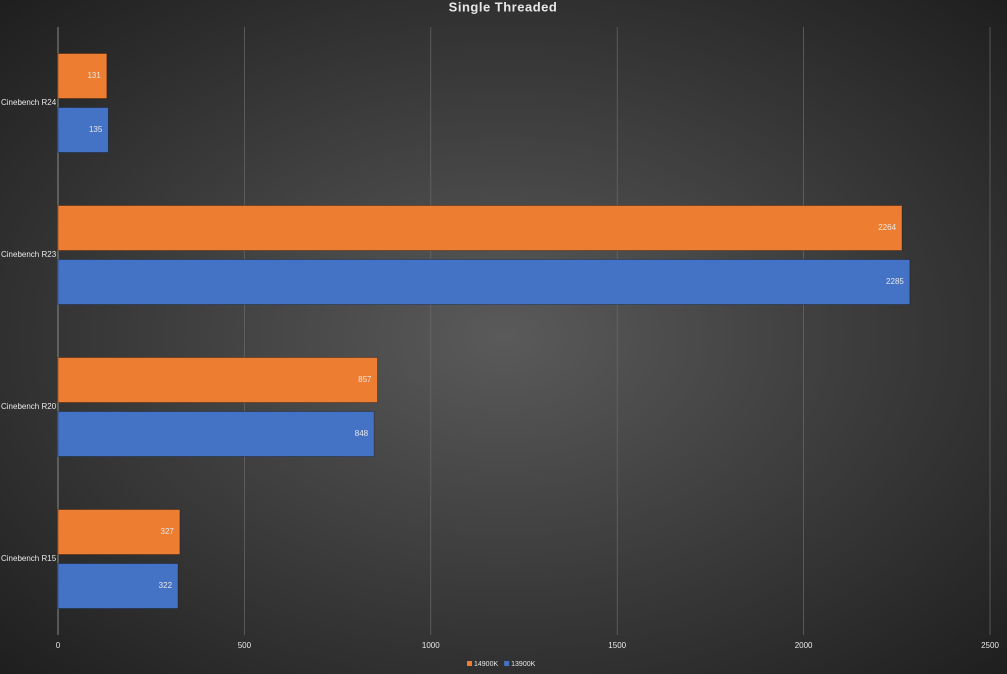  What do you see at coordinates (29, 254) in the screenshot?
I see `y-tick-label: Cinebench R23` at bounding box center [29, 254].